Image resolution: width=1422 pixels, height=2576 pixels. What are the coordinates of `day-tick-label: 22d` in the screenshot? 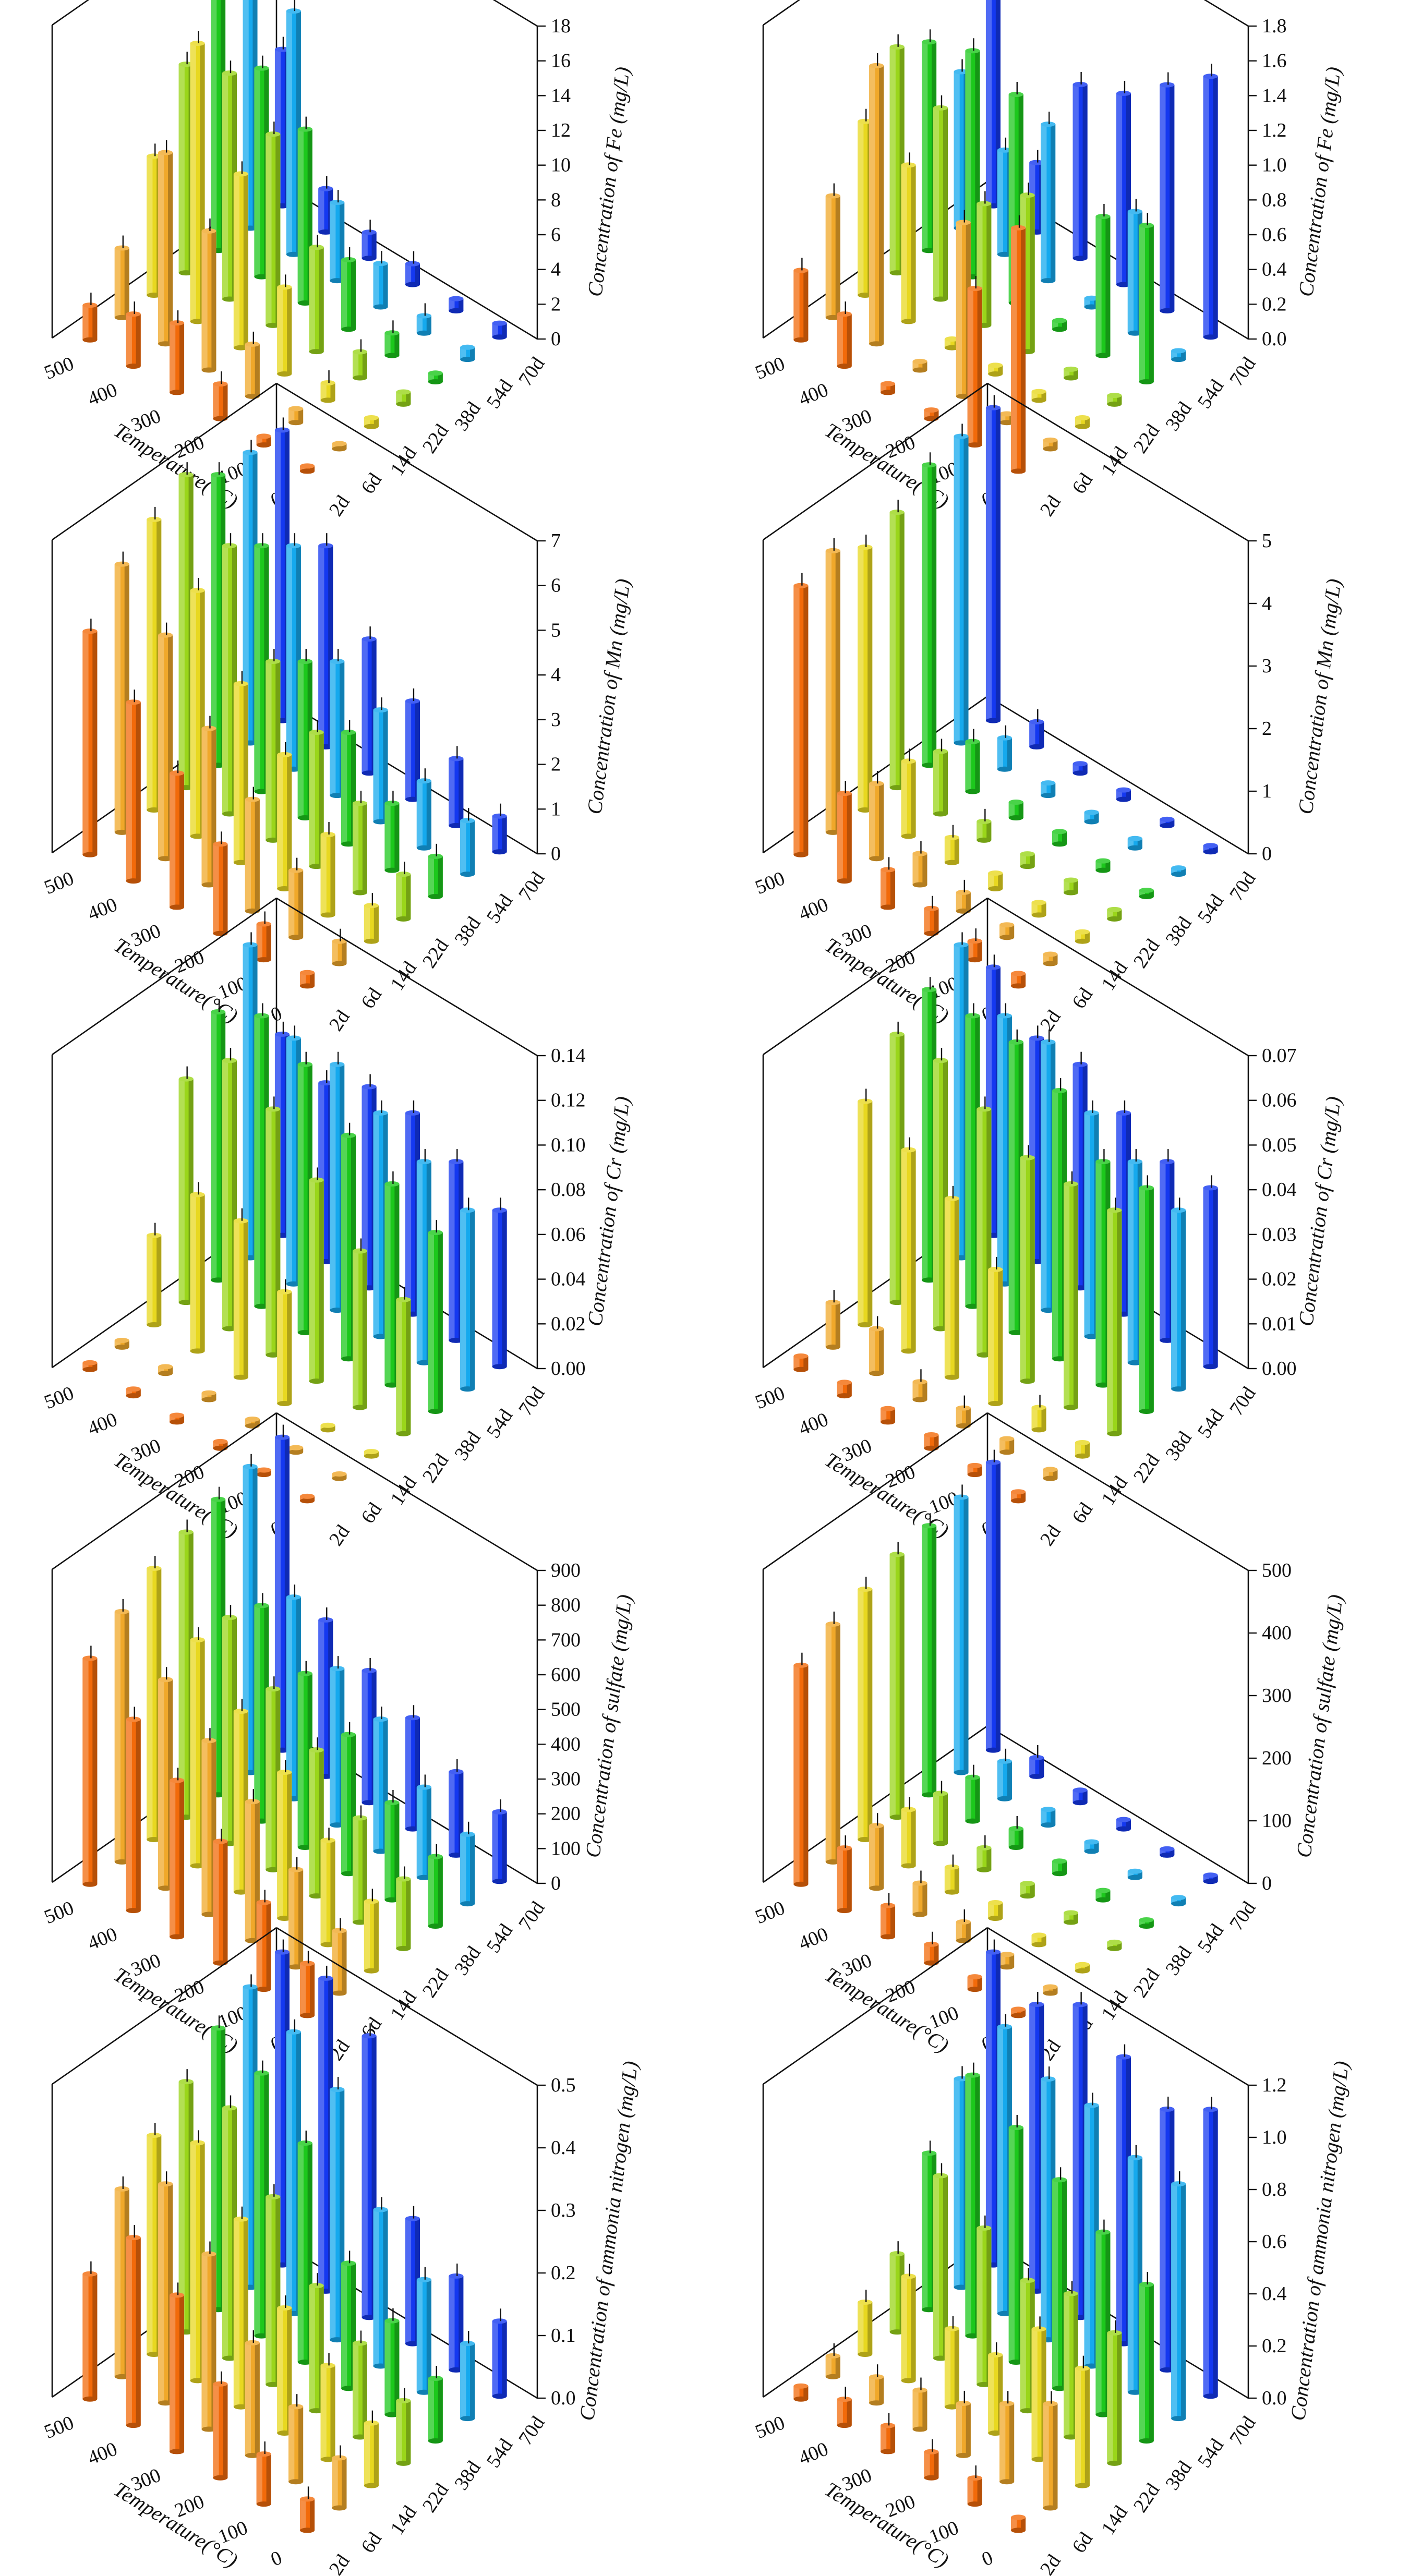 It's located at (1146, 1983).